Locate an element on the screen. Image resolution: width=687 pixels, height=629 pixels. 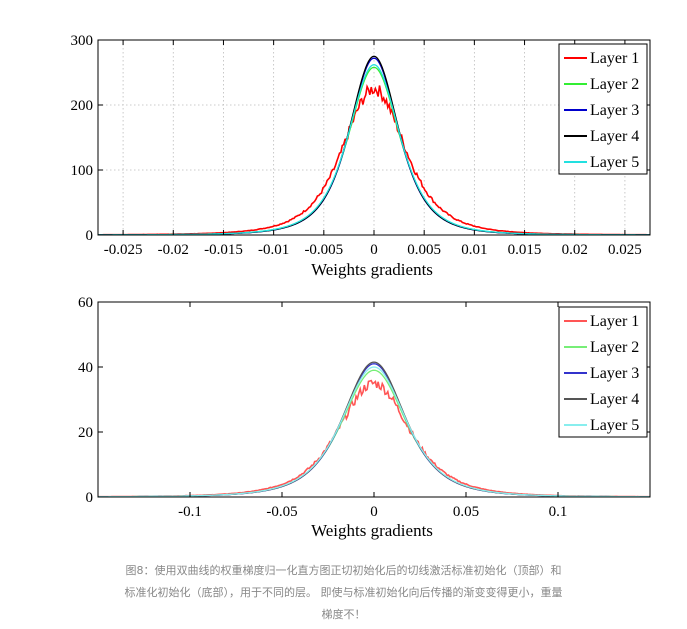
y-tick-label: 200 is located at coordinates (82, 106).